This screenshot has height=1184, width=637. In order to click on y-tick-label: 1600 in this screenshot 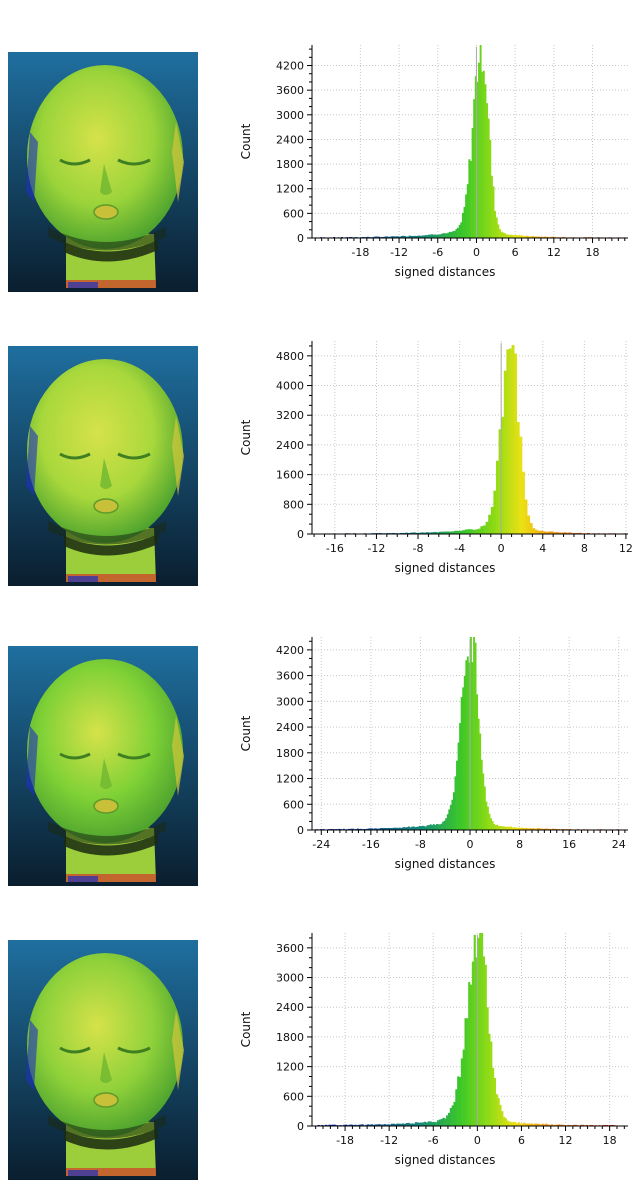, I will do `click(290, 475)`.